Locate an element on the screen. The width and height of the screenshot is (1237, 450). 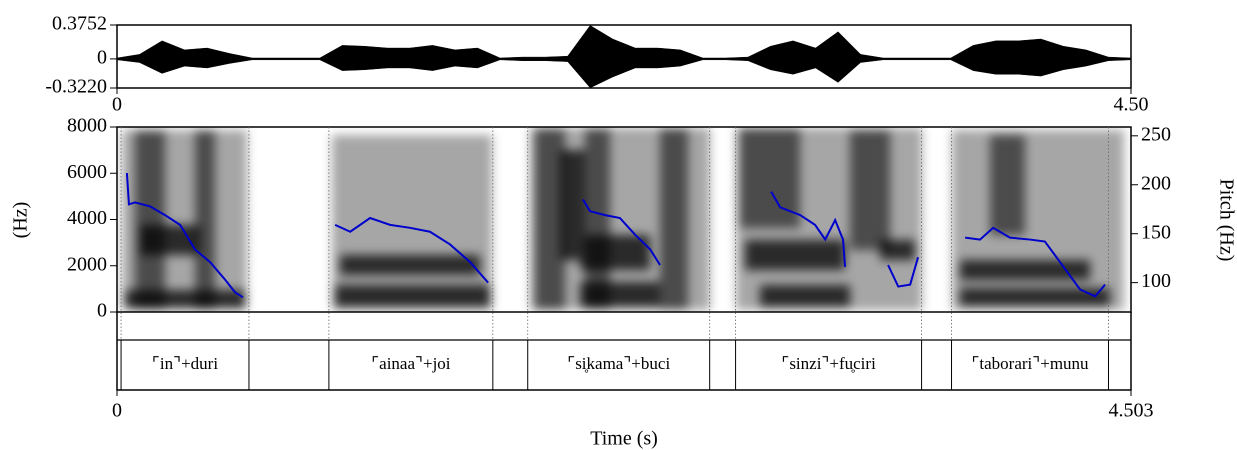
interval-label: ⌜ainaa⌝+joi is located at coordinates (411, 363).